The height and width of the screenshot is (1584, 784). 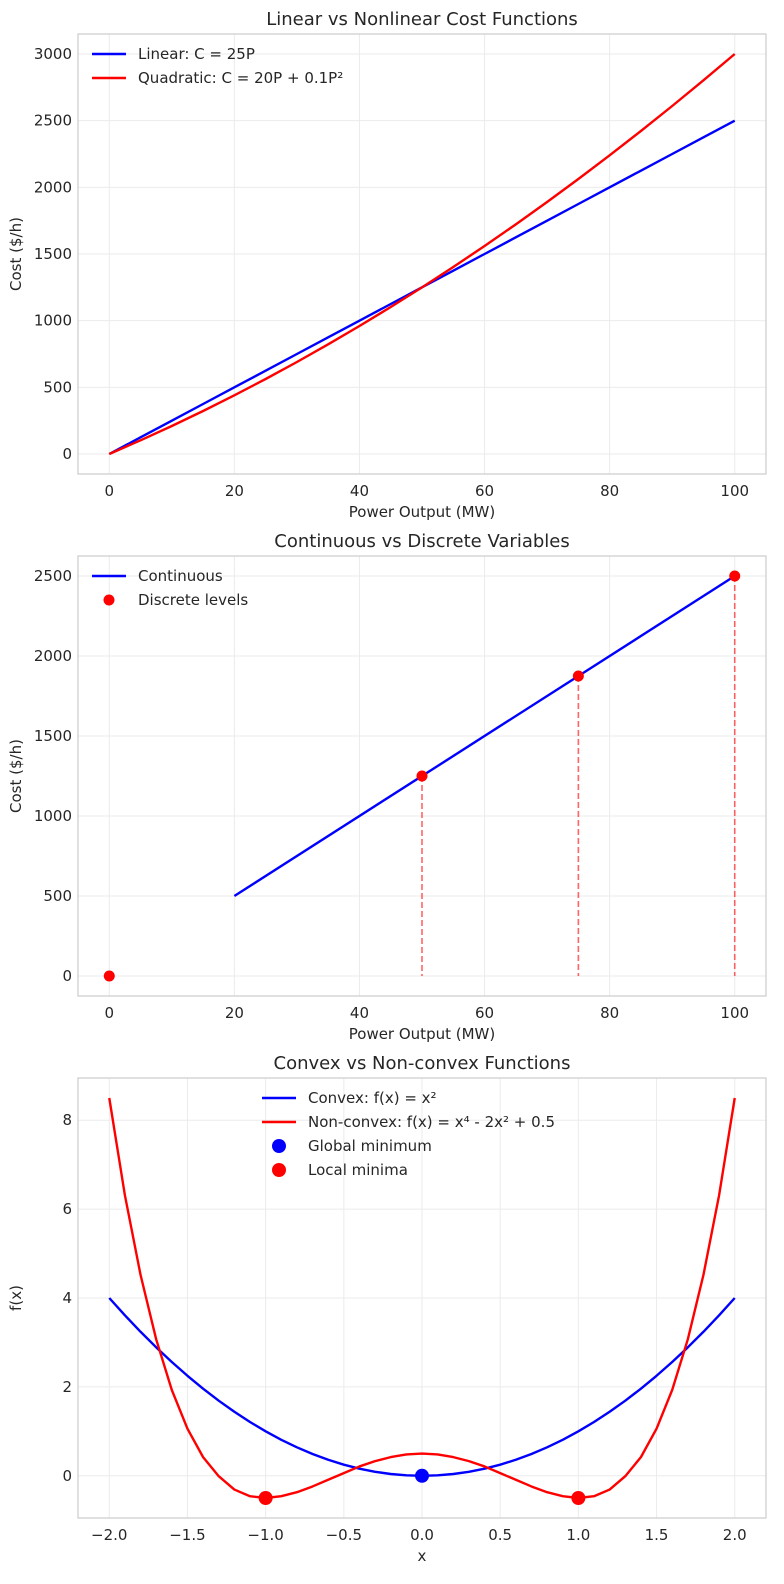 What do you see at coordinates (484, 736) in the screenshot?
I see `series-line` at bounding box center [484, 736].